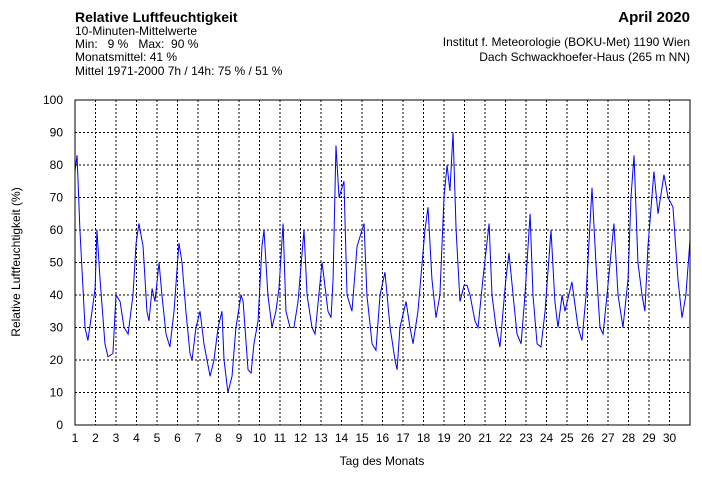 The width and height of the screenshot is (702, 478). I want to click on y-tick-label: 60, so click(57, 230).